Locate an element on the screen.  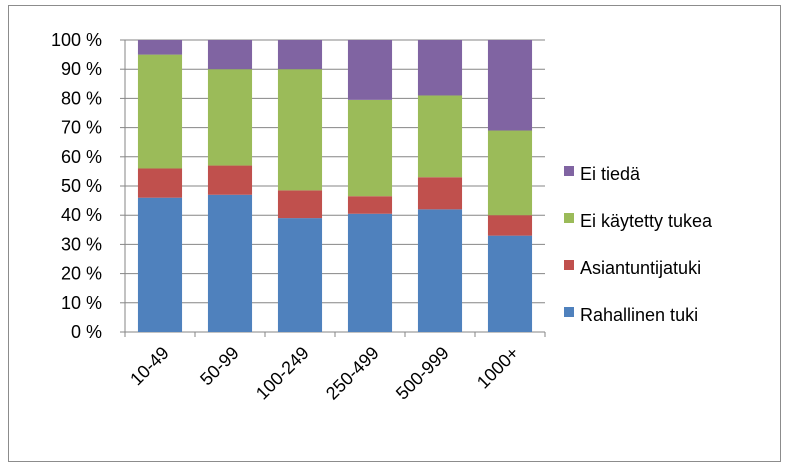
y-tick-label: 40 % is located at coordinates (81, 215).